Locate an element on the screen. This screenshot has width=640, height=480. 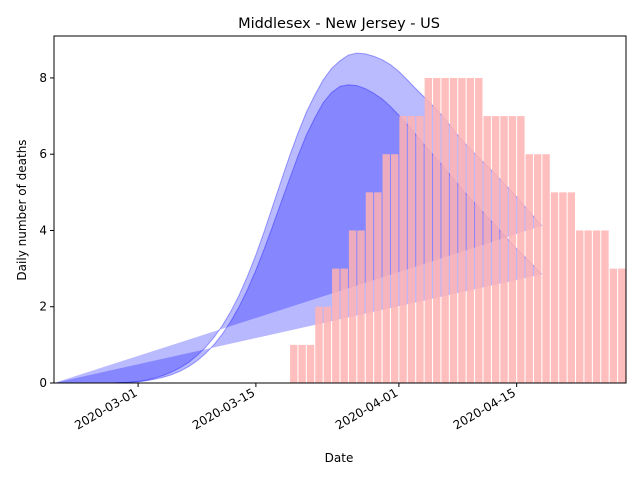
y-tick-label: 6 is located at coordinates (43, 154).